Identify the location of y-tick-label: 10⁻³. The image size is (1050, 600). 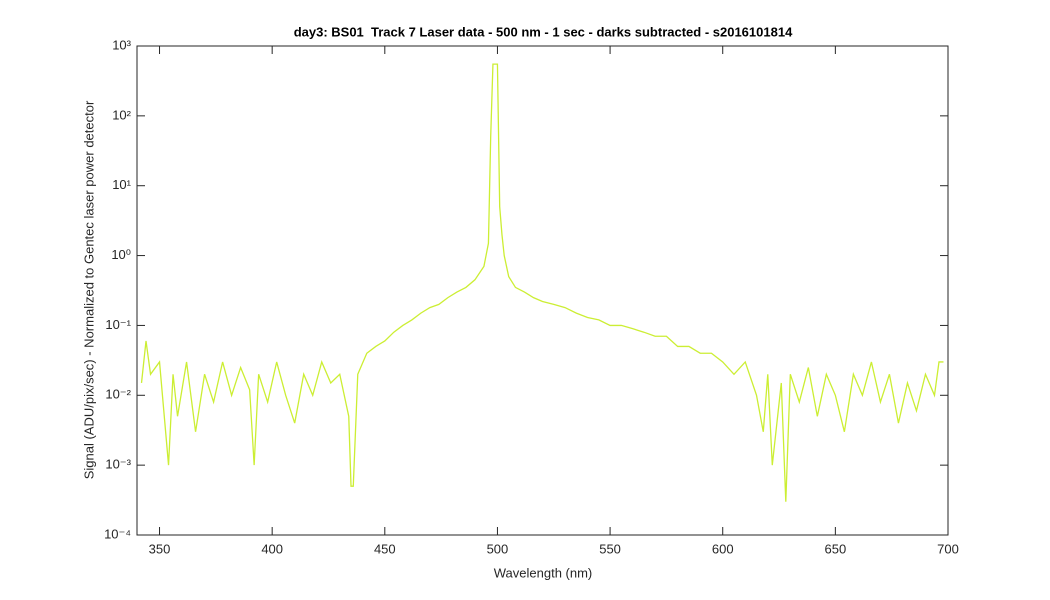
(118, 464).